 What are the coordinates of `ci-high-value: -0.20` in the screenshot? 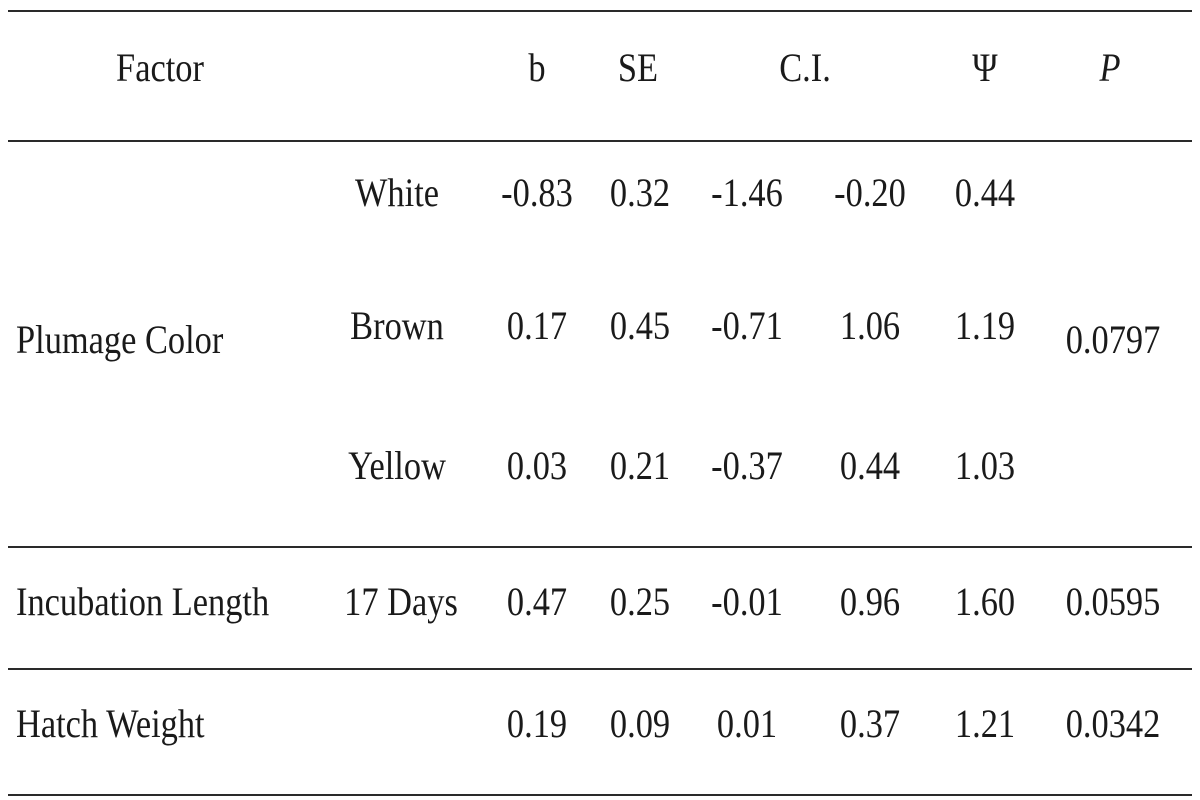 It's located at (870, 192).